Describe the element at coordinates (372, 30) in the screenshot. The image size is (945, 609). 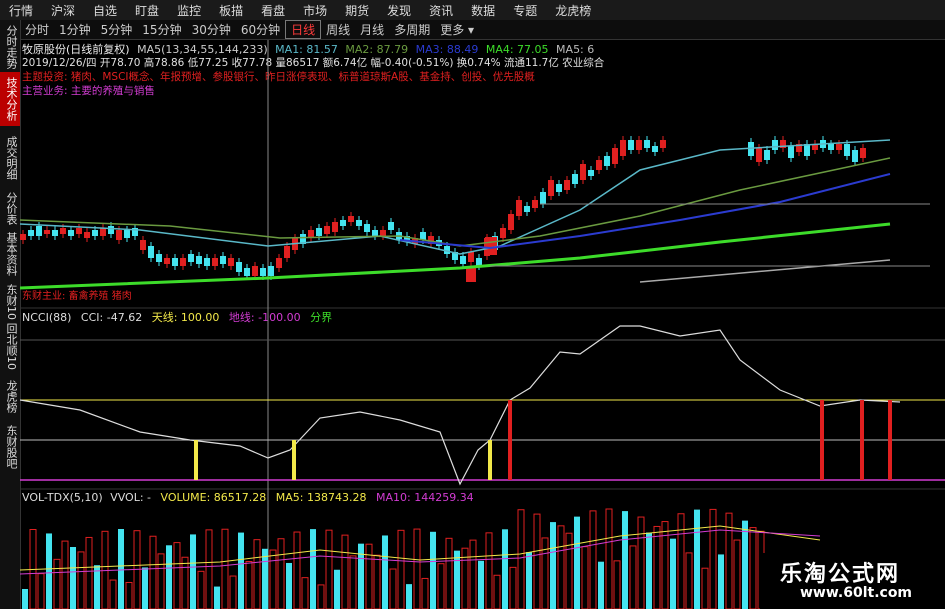
I see `period-tab: 月线` at that location.